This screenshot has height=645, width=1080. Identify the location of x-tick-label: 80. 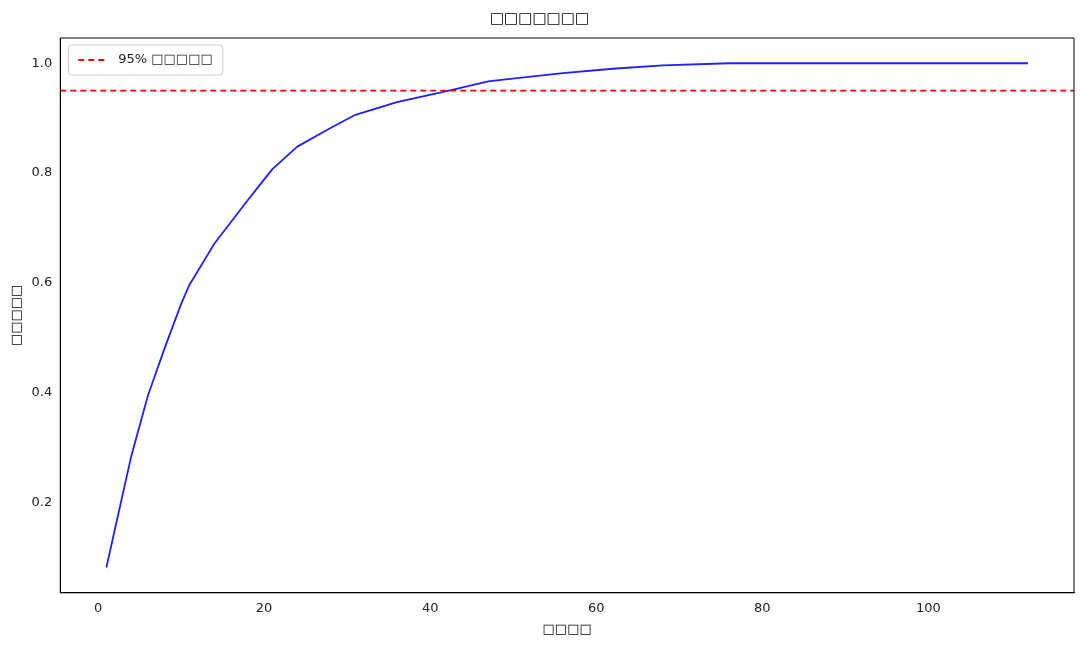
(762, 607).